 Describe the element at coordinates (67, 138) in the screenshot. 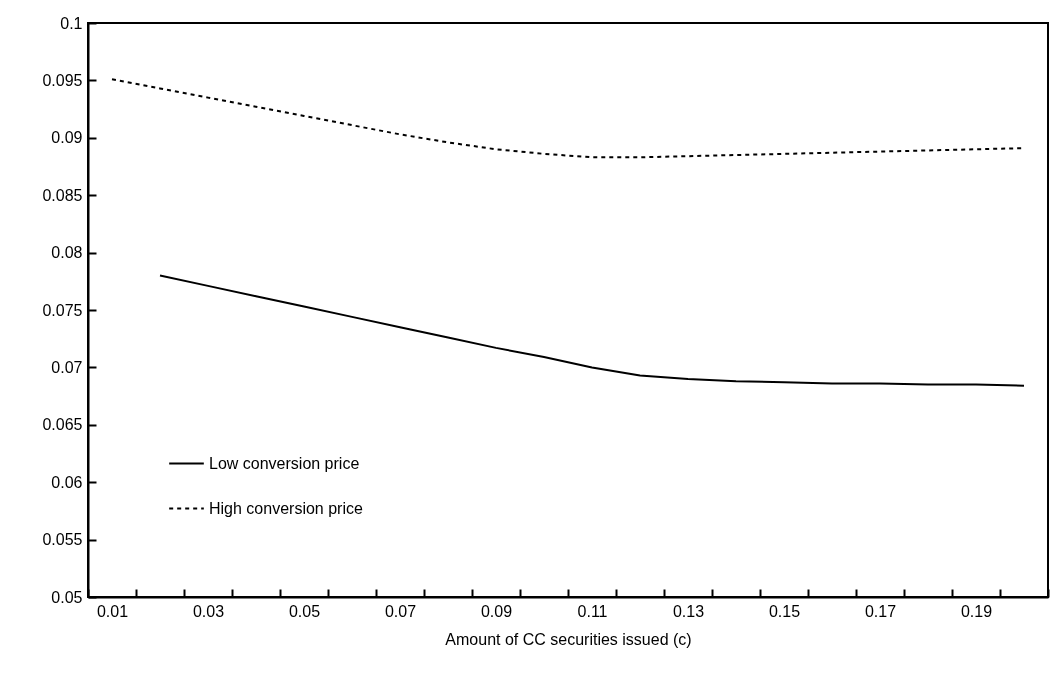

I see `y-tick-label: 0.09` at that location.